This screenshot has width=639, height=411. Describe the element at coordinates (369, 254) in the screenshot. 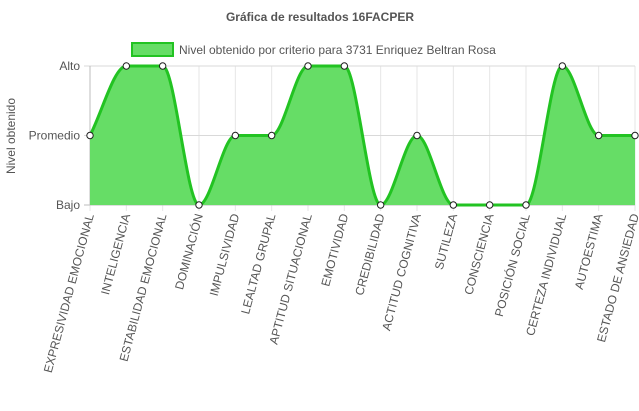

I see `x-tick-label: CREDIBILIDAD` at that location.